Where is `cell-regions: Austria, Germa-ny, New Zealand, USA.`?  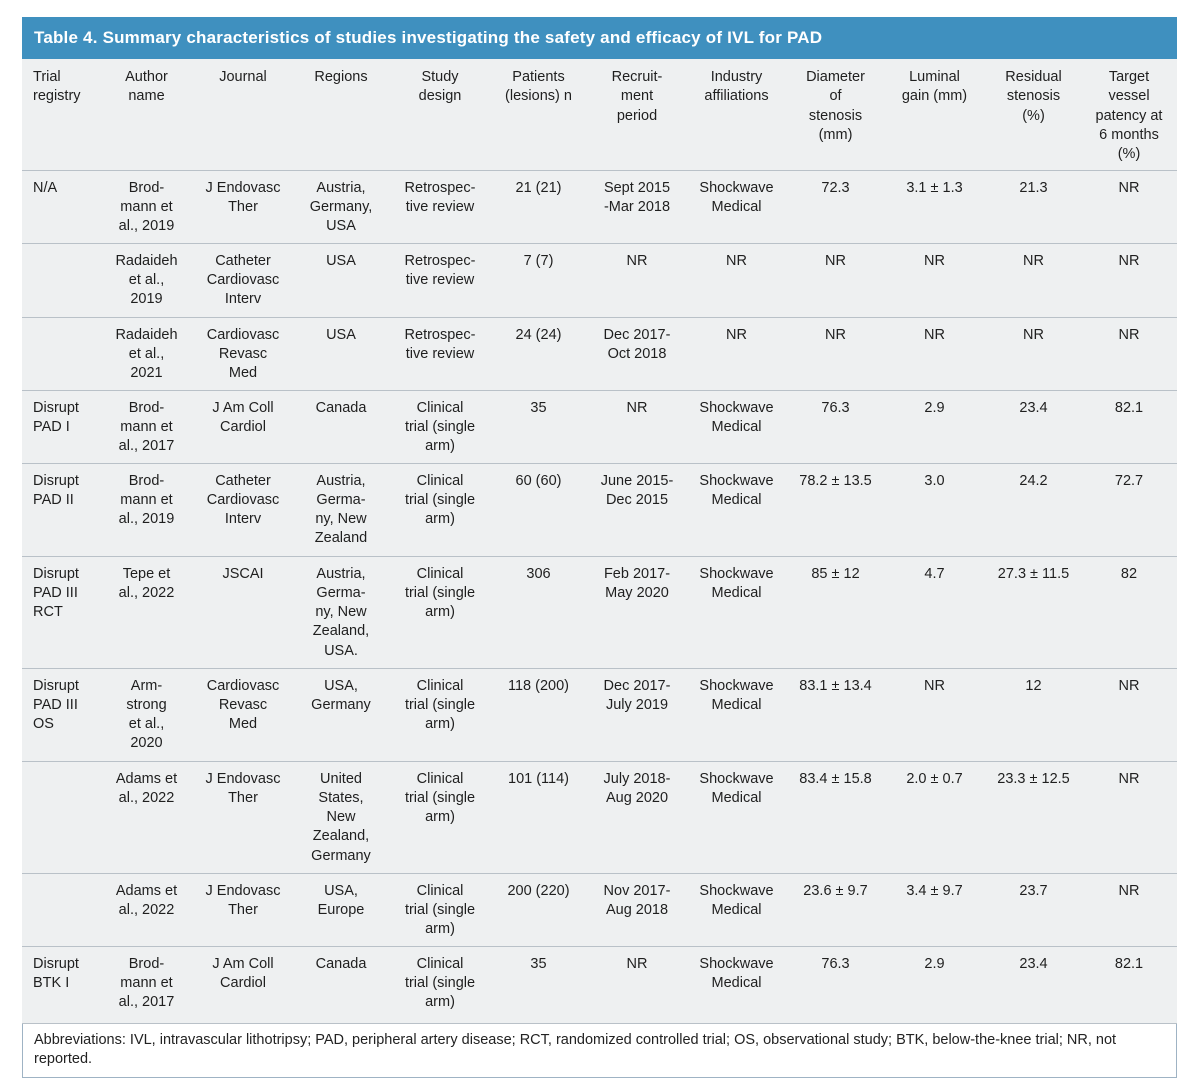 cell-regions: Austria, Germa-ny, New Zealand, USA. is located at coordinates (341, 612).